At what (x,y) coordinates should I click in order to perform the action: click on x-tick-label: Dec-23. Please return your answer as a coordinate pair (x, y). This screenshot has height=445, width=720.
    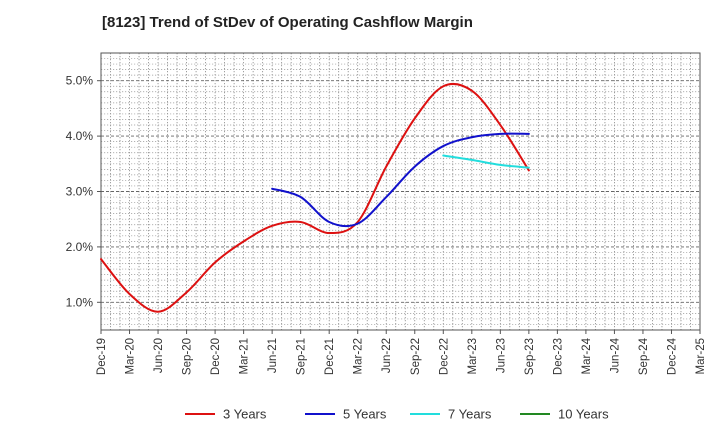
    Looking at the image, I should click on (558, 356).